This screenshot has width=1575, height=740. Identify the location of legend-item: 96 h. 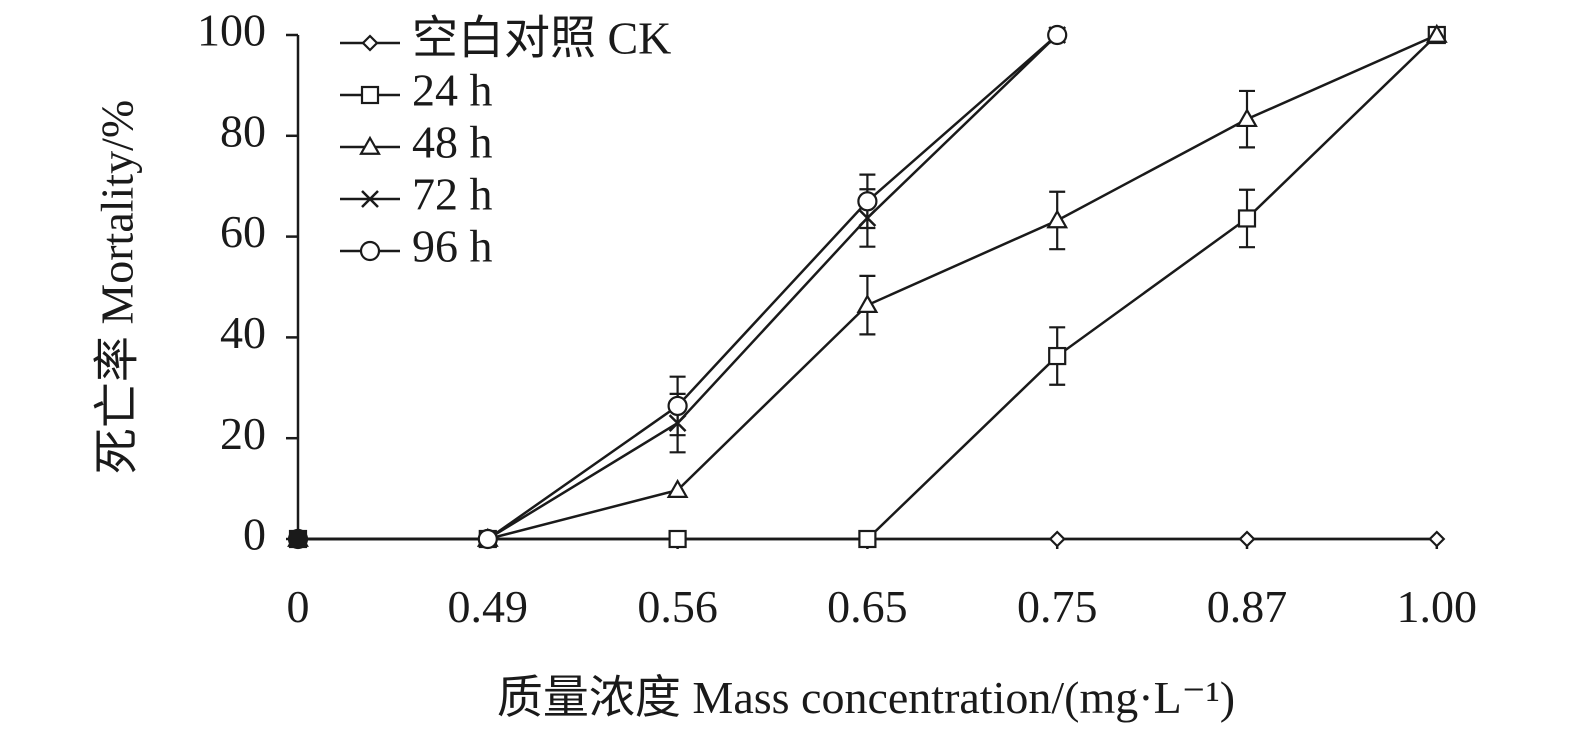
(416, 246).